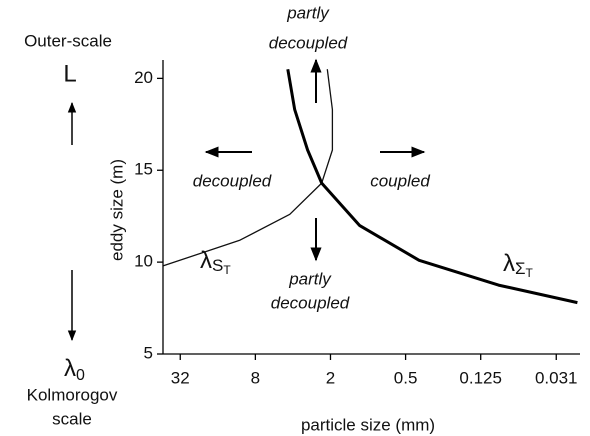 The image size is (590, 436). I want to click on x-tick-label: 8, so click(255, 377).